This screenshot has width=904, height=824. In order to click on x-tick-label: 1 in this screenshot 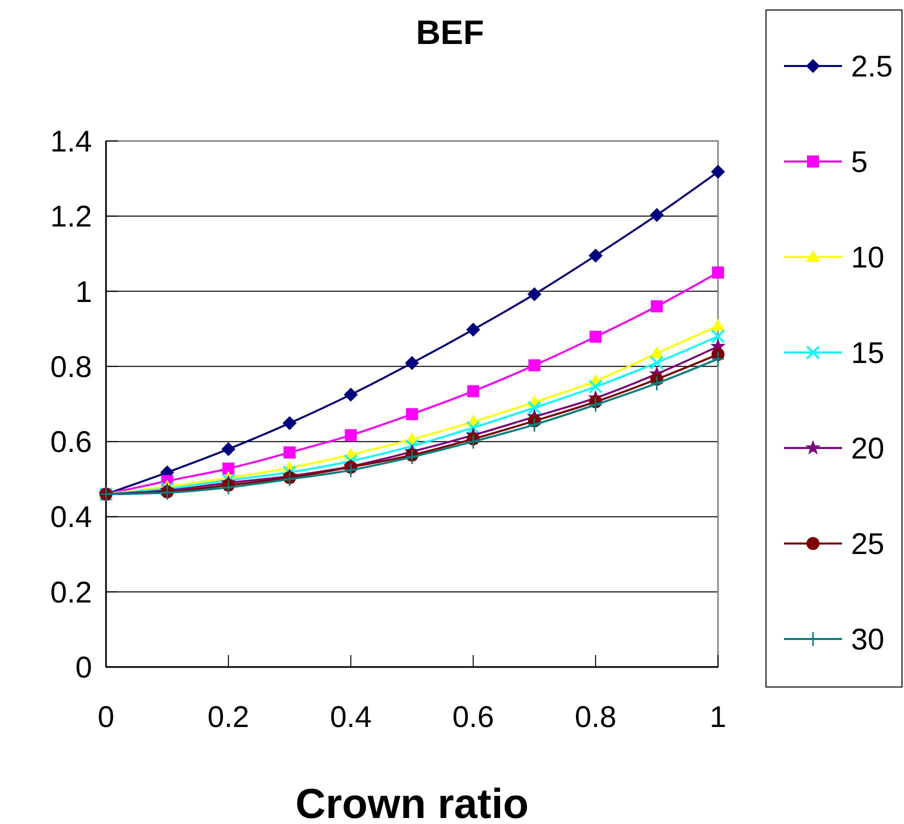, I will do `click(718, 717)`.